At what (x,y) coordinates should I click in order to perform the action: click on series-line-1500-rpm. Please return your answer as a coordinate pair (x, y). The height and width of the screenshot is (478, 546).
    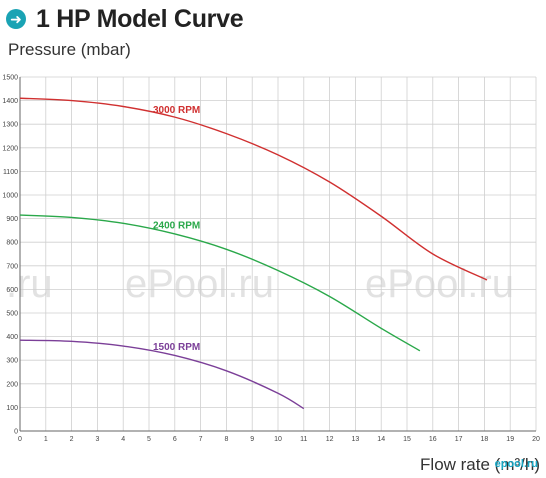
    Looking at the image, I should click on (162, 374).